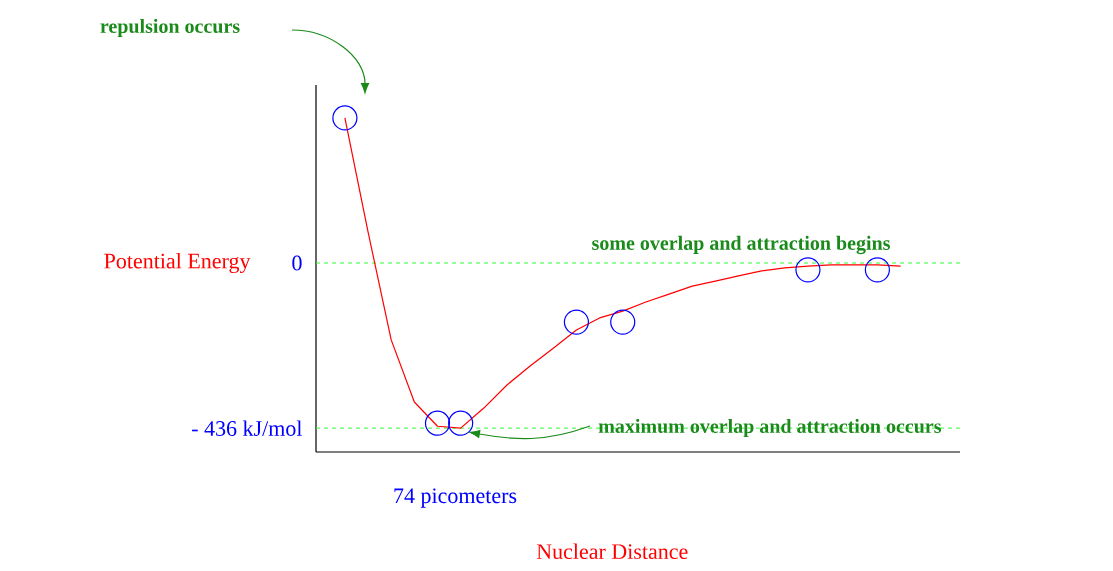 Image resolution: width=1113 pixels, height=571 pixels. What do you see at coordinates (297, 263) in the screenshot?
I see `y-tick-label: 0` at bounding box center [297, 263].